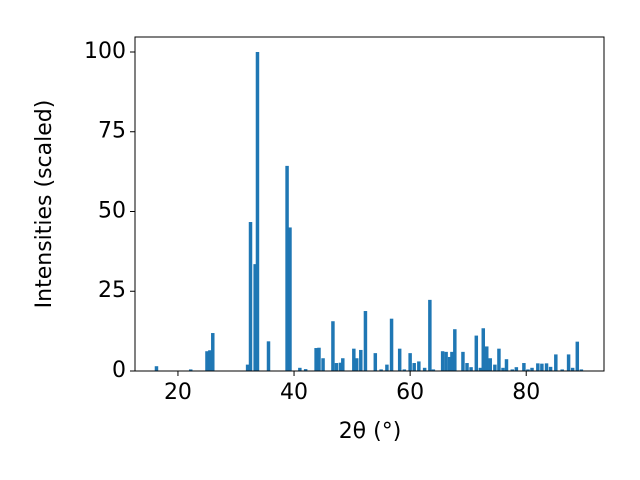 Image resolution: width=640 pixels, height=480 pixels. I want to click on x-tick-label: 80, so click(526, 392).